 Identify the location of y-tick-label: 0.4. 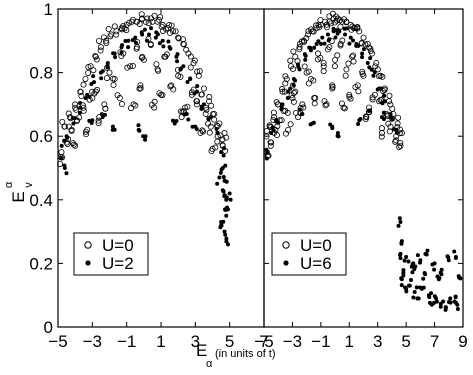
(41, 200).